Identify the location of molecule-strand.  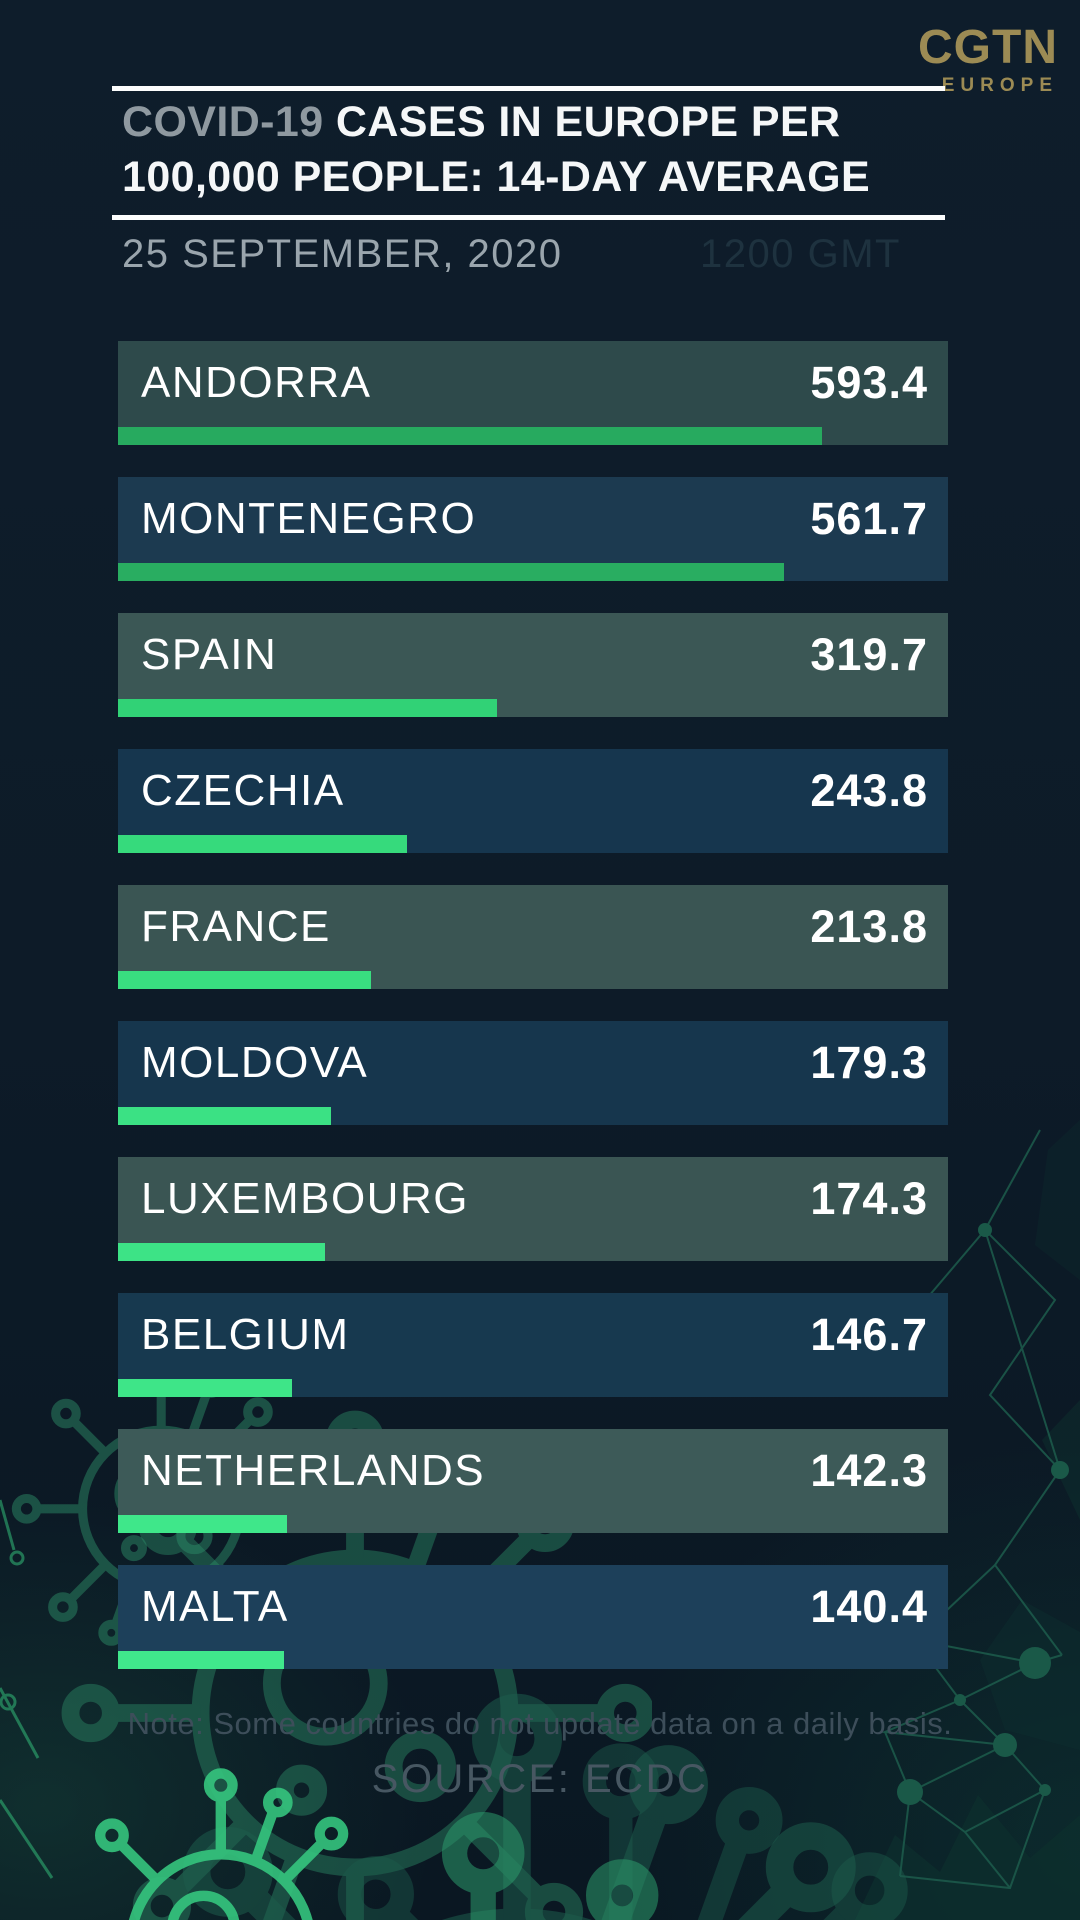
(27, 1689).